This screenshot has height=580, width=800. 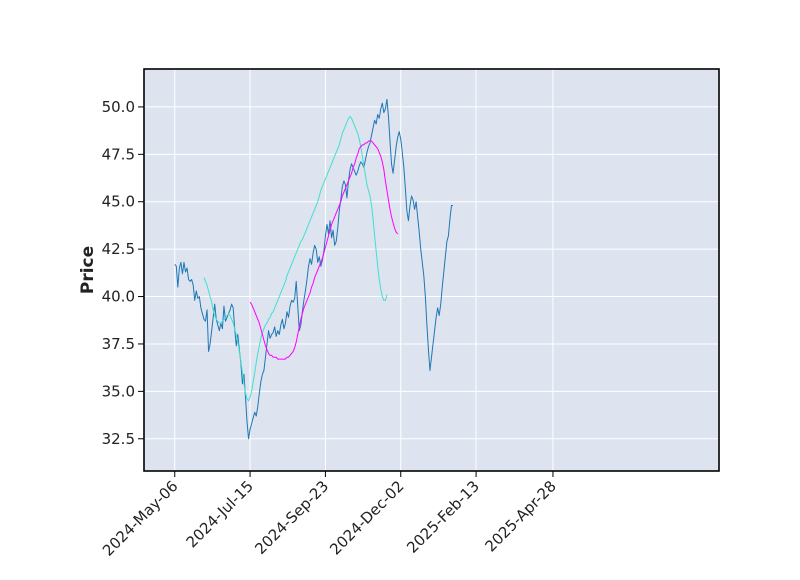 What do you see at coordinates (118, 344) in the screenshot?
I see `y-tick-label: 37.5` at bounding box center [118, 344].